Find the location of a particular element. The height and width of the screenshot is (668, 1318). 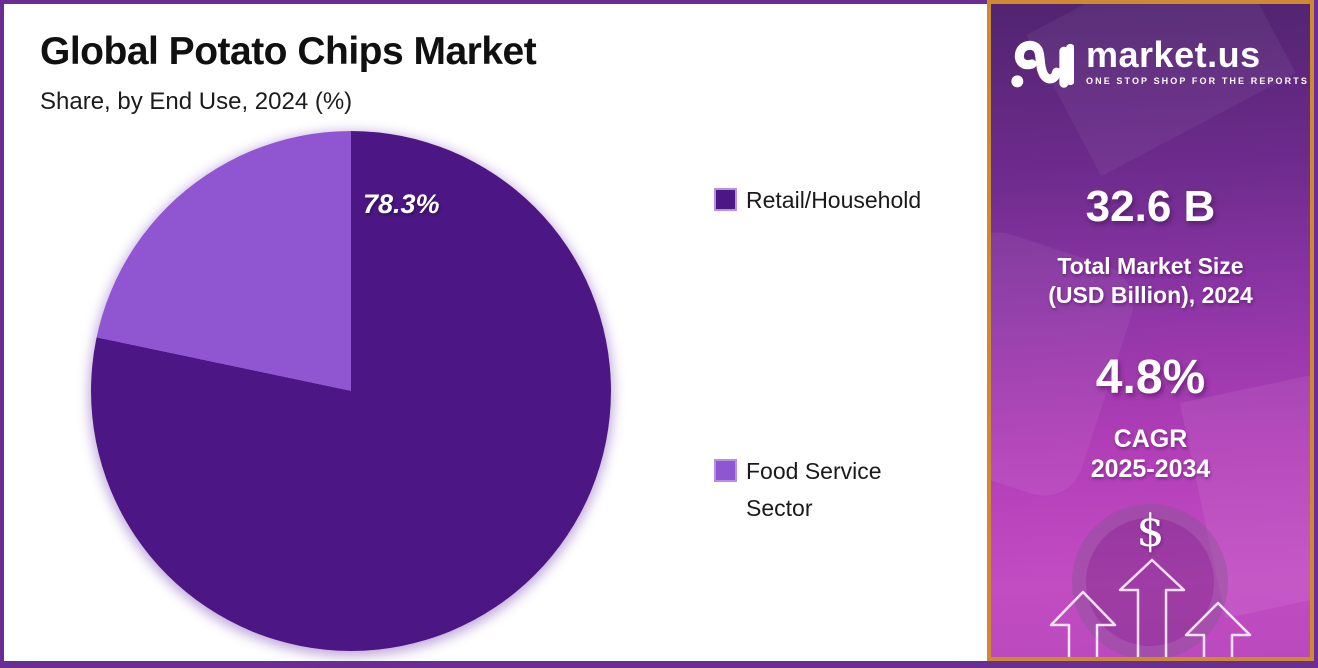

legend-label-food-service-sector: Food Service Sector is located at coordinates (814, 489).